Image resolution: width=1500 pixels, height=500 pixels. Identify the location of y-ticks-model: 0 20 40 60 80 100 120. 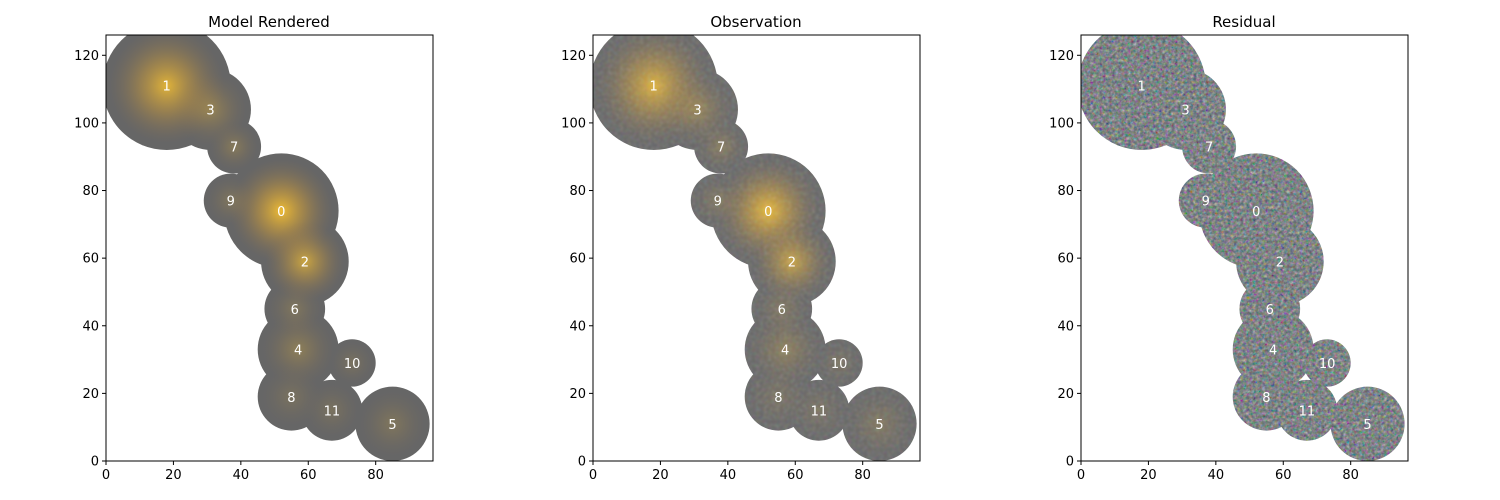
(90, 259).